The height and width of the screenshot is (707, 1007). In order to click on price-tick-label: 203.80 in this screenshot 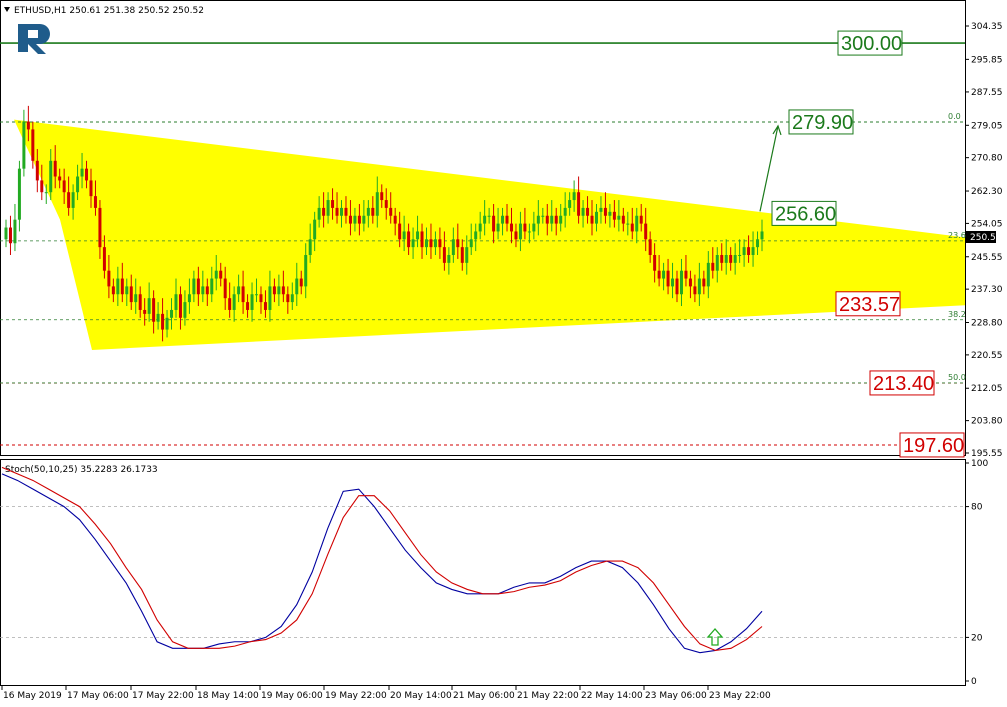, I will do `click(987, 422)`.